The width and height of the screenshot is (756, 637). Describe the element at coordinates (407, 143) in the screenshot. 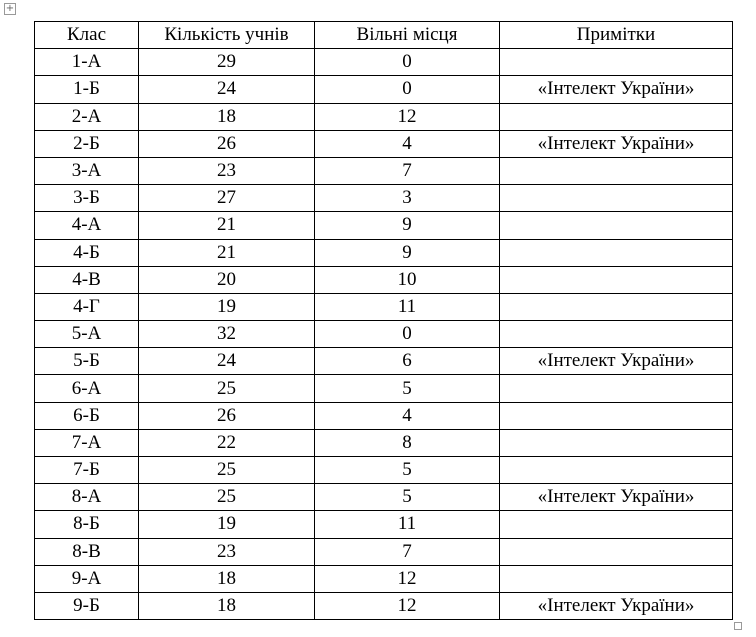

I see `table-cell: 4` at that location.